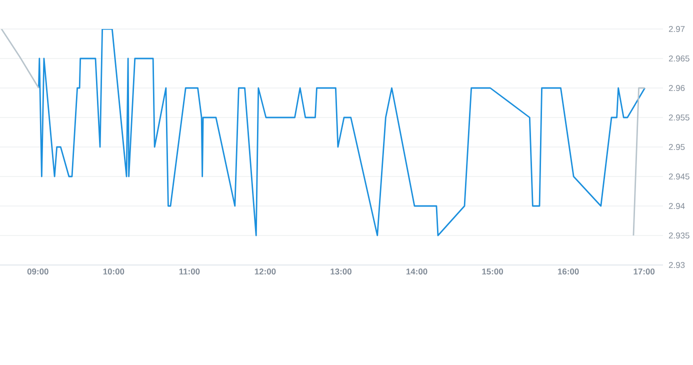  Describe the element at coordinates (679, 59) in the screenshot. I see `y-tick-label: 2.965` at that location.